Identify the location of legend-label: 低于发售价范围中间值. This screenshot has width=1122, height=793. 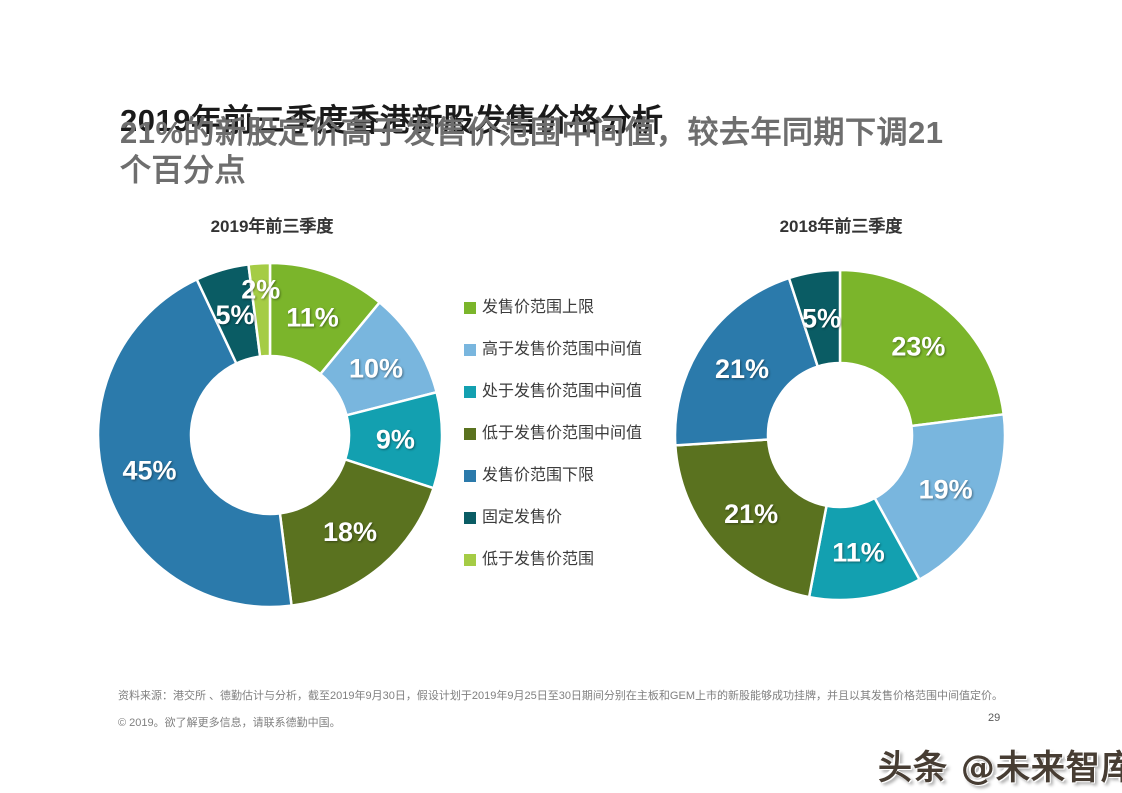
(562, 433).